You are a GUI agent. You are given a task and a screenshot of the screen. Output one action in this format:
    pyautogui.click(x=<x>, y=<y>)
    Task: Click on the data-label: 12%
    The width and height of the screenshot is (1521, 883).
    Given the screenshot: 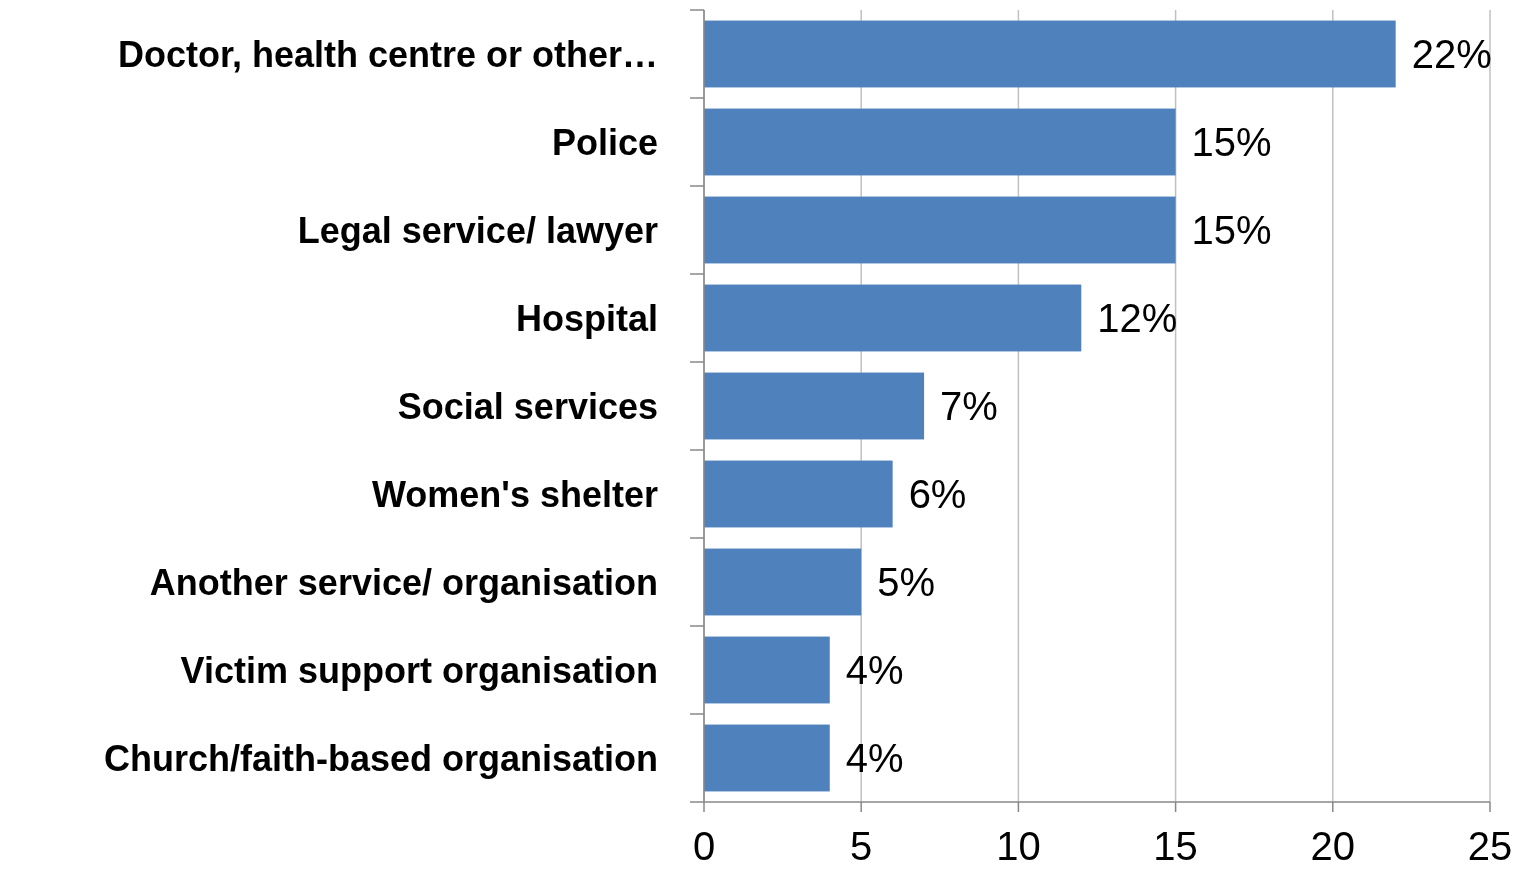 What is the action you would take?
    pyautogui.click(x=1137, y=318)
    